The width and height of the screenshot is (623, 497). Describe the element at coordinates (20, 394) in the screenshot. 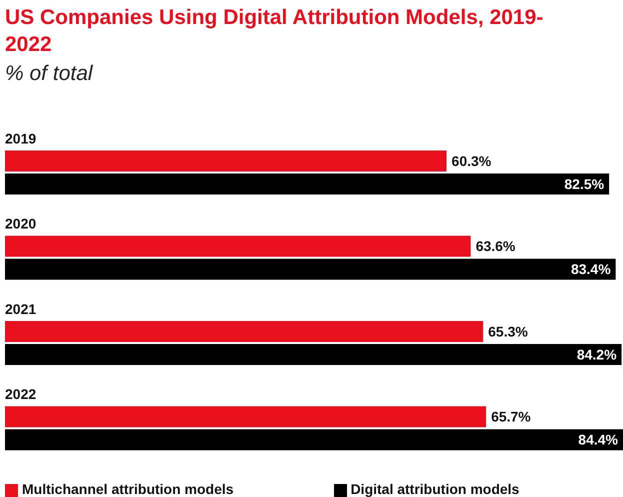

I see `y-tick-label: 2022` at that location.